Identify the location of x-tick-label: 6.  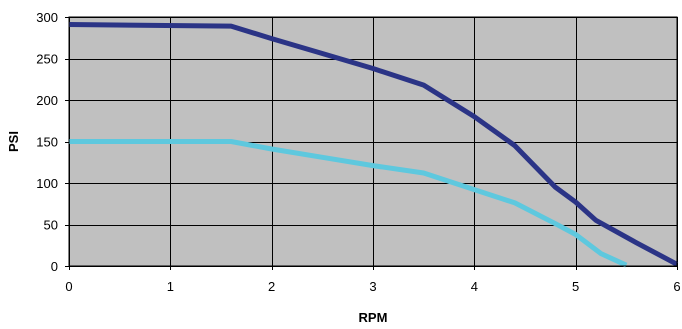
(676, 286).